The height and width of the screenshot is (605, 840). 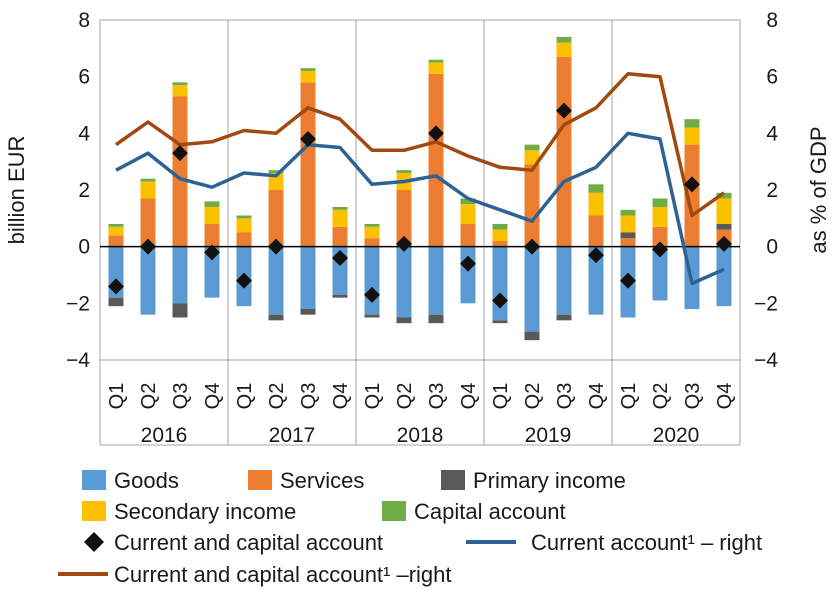 I want to click on legend-label-current-and-capital-account-right: Current and capital account¹ –right, so click(x=283, y=574).